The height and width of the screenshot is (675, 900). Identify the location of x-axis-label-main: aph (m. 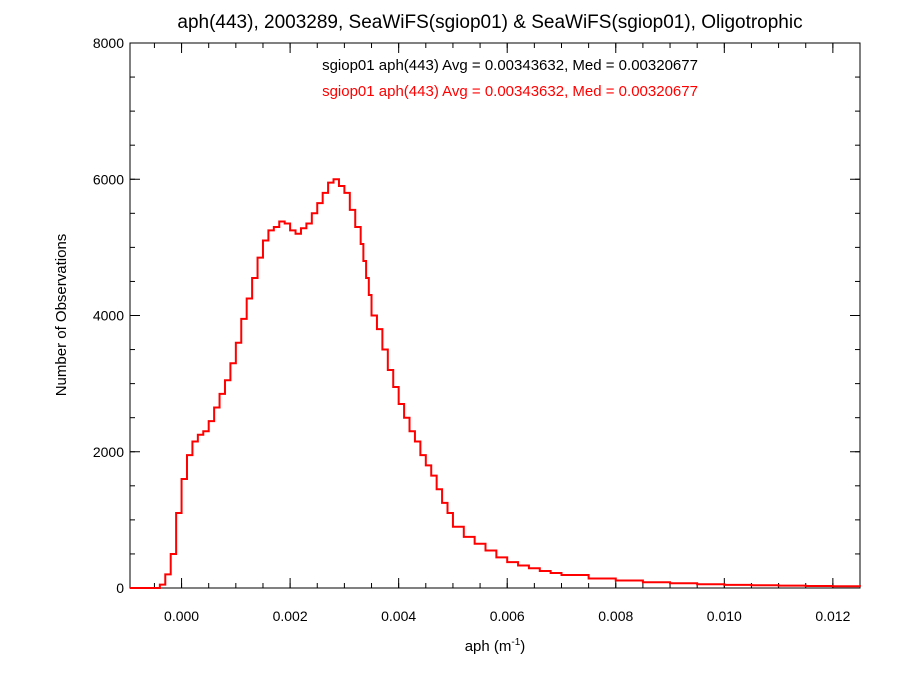
(488, 646).